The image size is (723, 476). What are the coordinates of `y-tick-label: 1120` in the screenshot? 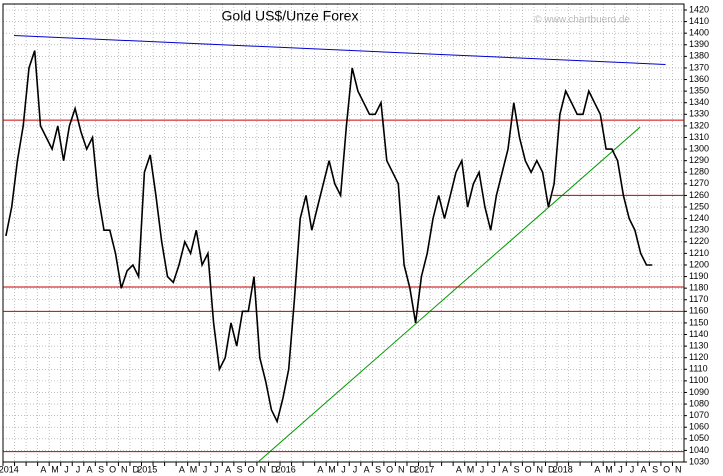 It's located at (698, 357).